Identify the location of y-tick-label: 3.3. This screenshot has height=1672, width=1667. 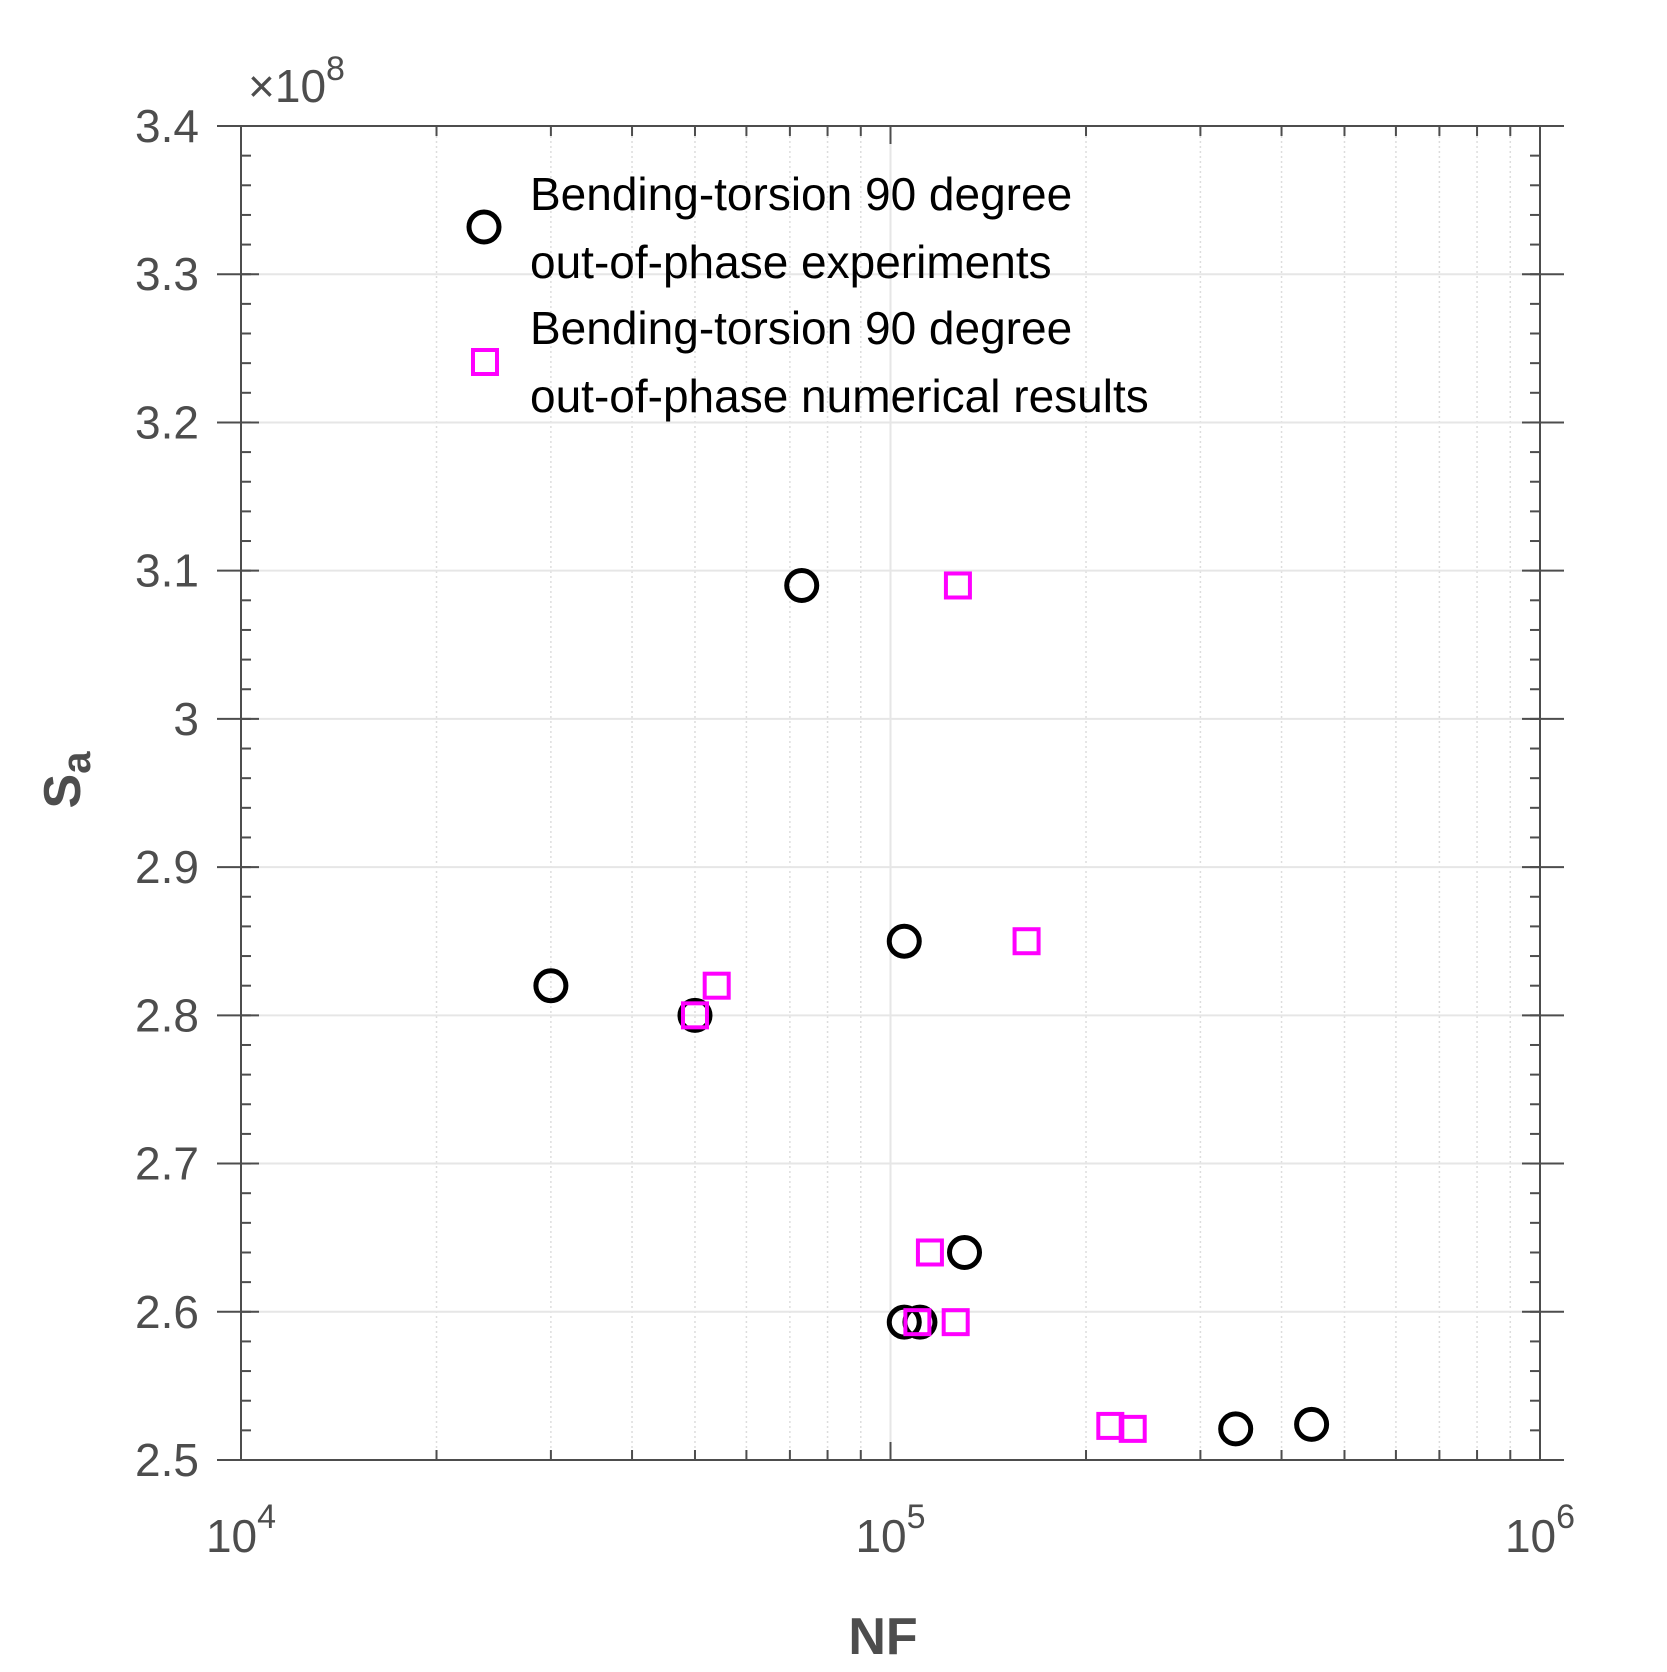
(167, 274).